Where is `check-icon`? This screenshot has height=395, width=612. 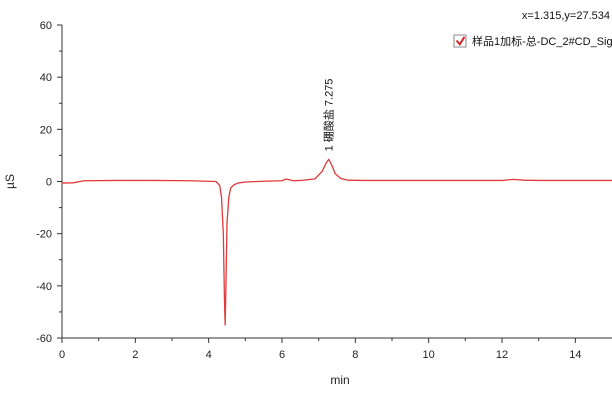
check-icon is located at coordinates (460, 41).